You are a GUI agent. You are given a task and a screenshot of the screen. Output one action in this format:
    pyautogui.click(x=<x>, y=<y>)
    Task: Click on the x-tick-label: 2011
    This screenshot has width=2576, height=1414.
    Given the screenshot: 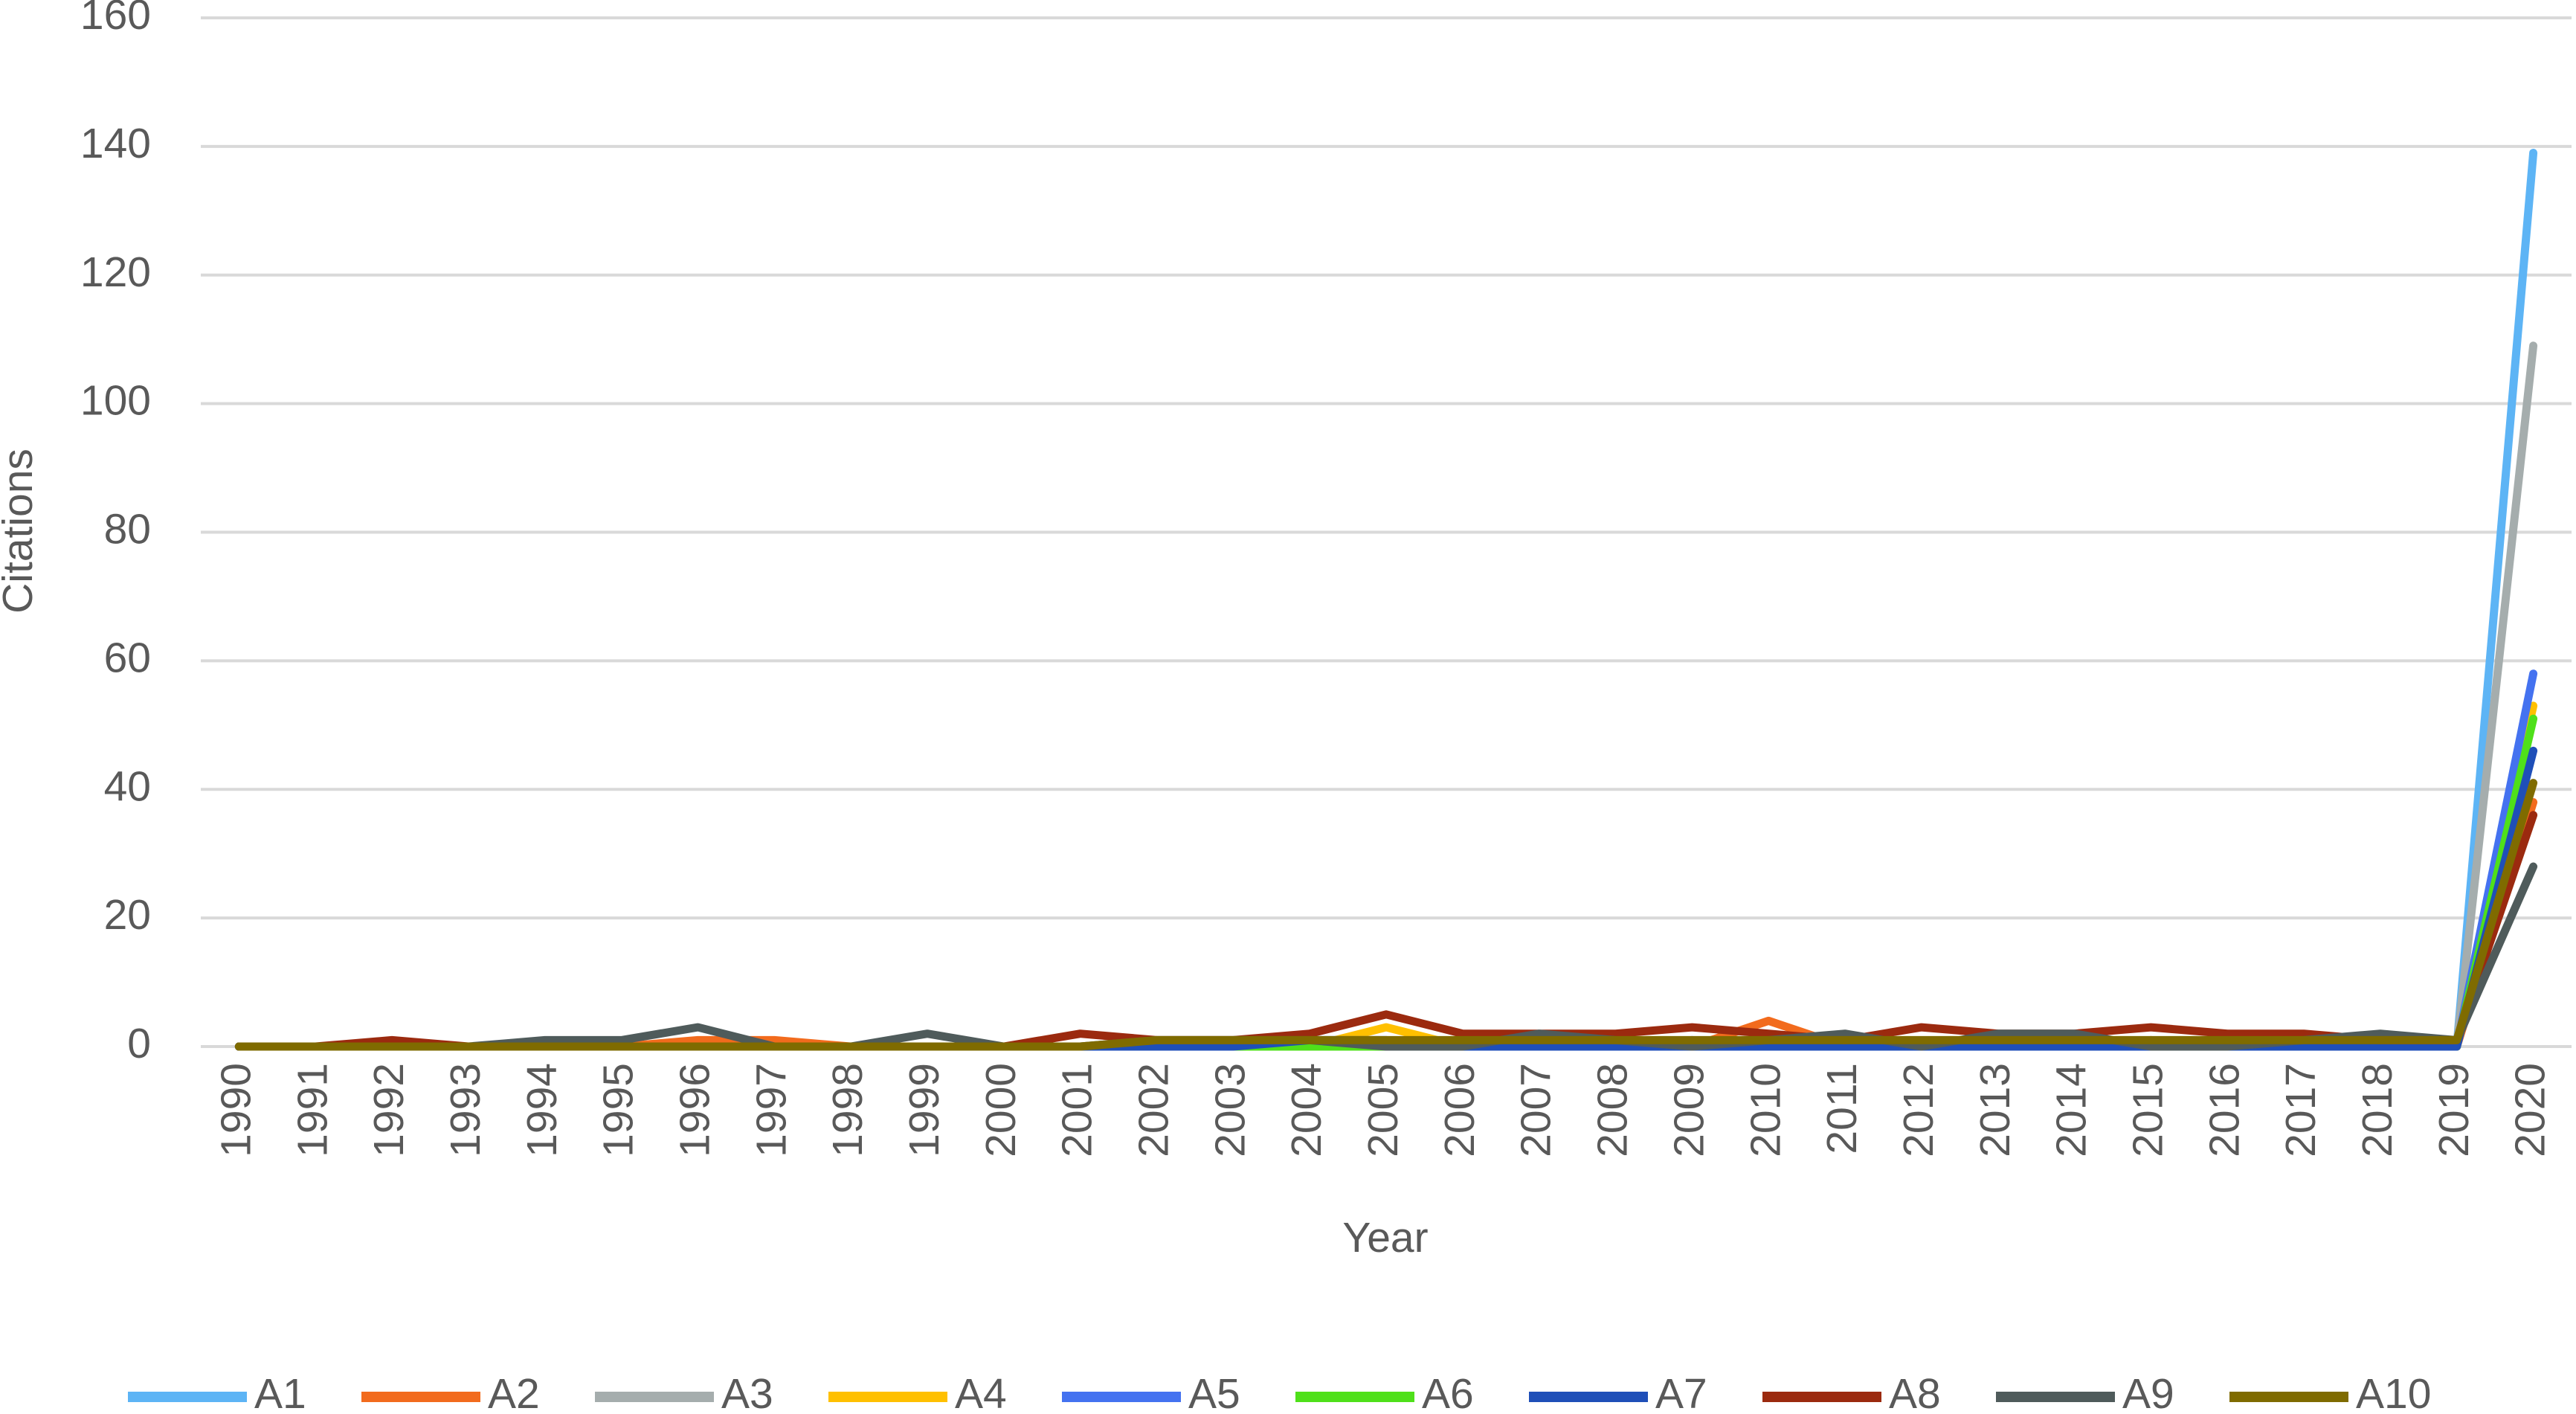 What is the action you would take?
    pyautogui.click(x=1842, y=1108)
    